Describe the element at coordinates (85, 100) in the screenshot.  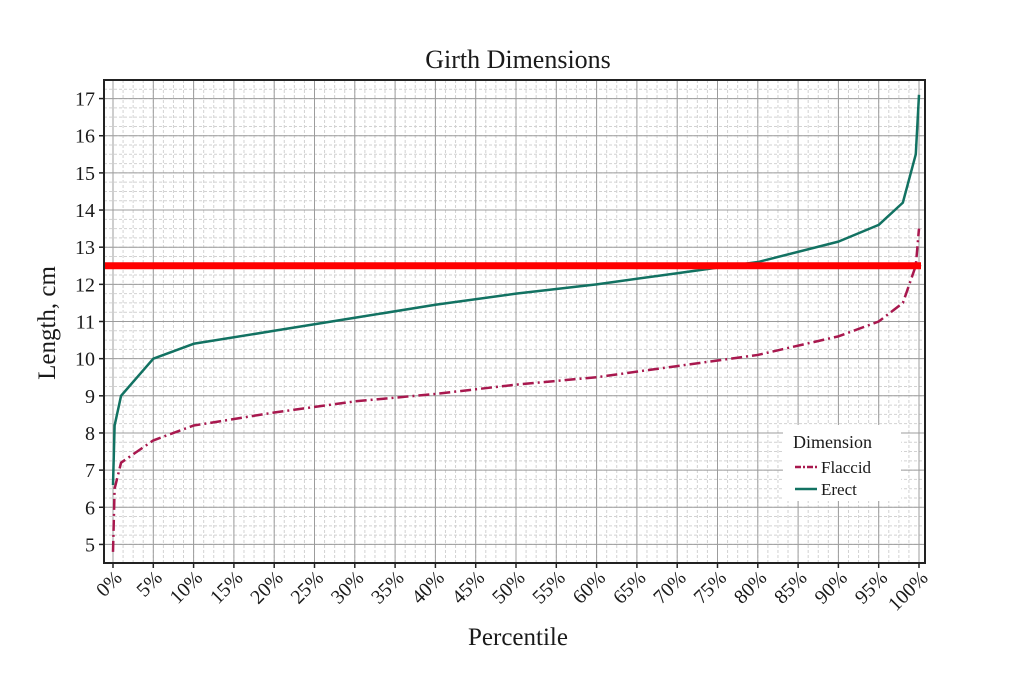
I see `y-tick-label: 17` at that location.